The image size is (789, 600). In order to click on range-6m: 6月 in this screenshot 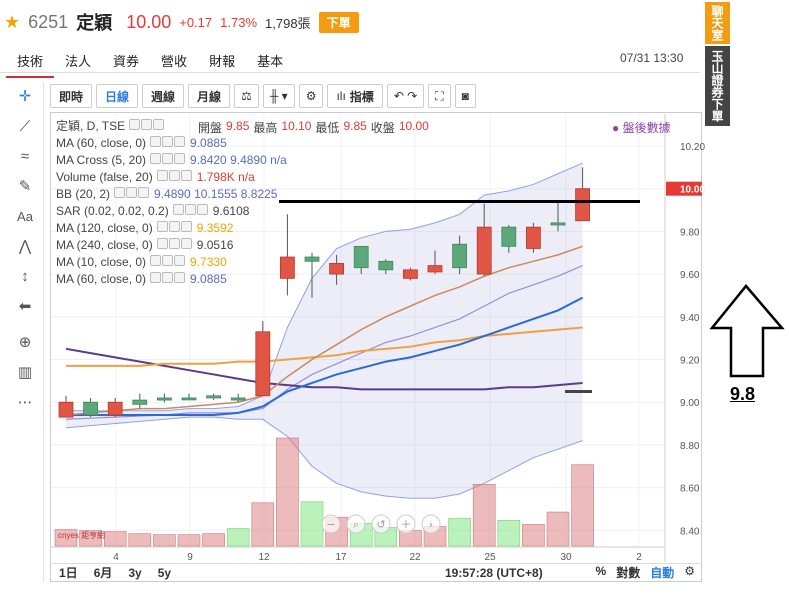, I will do `click(103, 573)`.